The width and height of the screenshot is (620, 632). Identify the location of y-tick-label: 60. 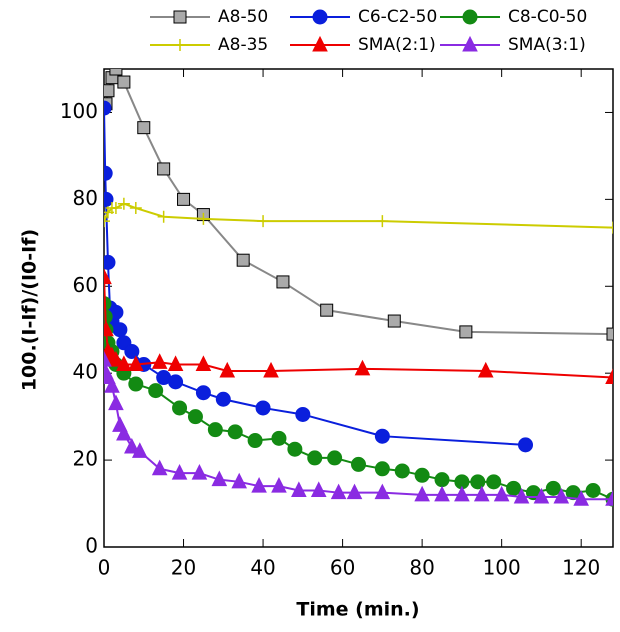
(85, 285).